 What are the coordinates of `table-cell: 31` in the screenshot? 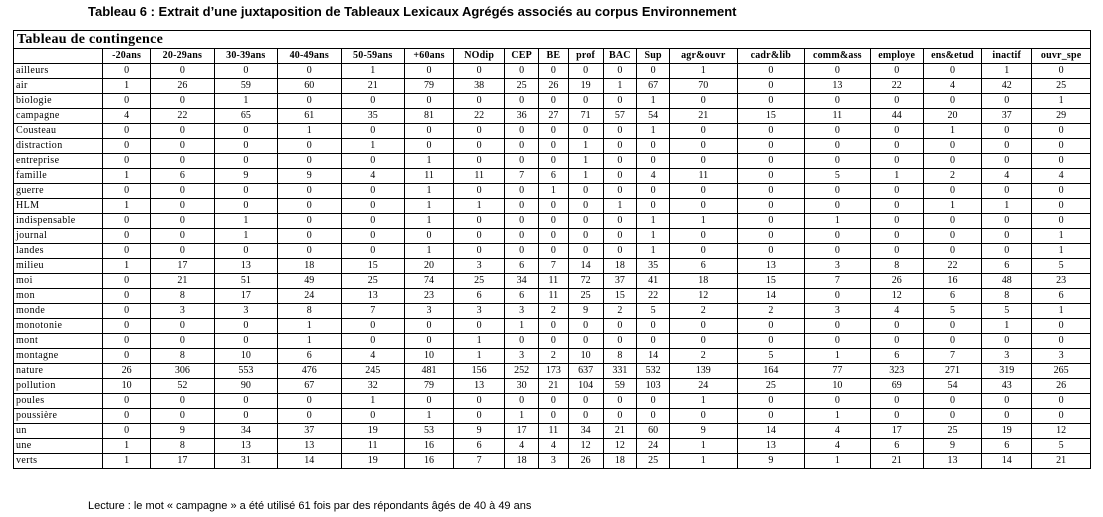 It's located at (246, 461).